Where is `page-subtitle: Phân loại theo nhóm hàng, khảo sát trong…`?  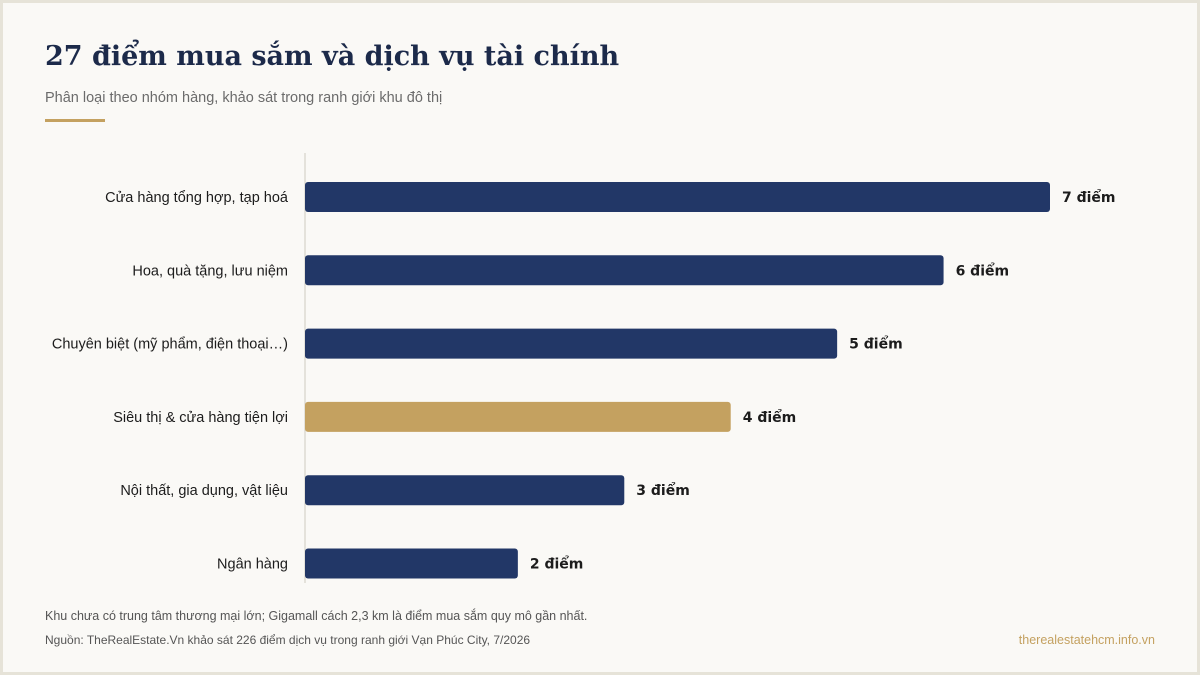 page-subtitle: Phân loại theo nhóm hàng, khảo sát trong… is located at coordinates (244, 98).